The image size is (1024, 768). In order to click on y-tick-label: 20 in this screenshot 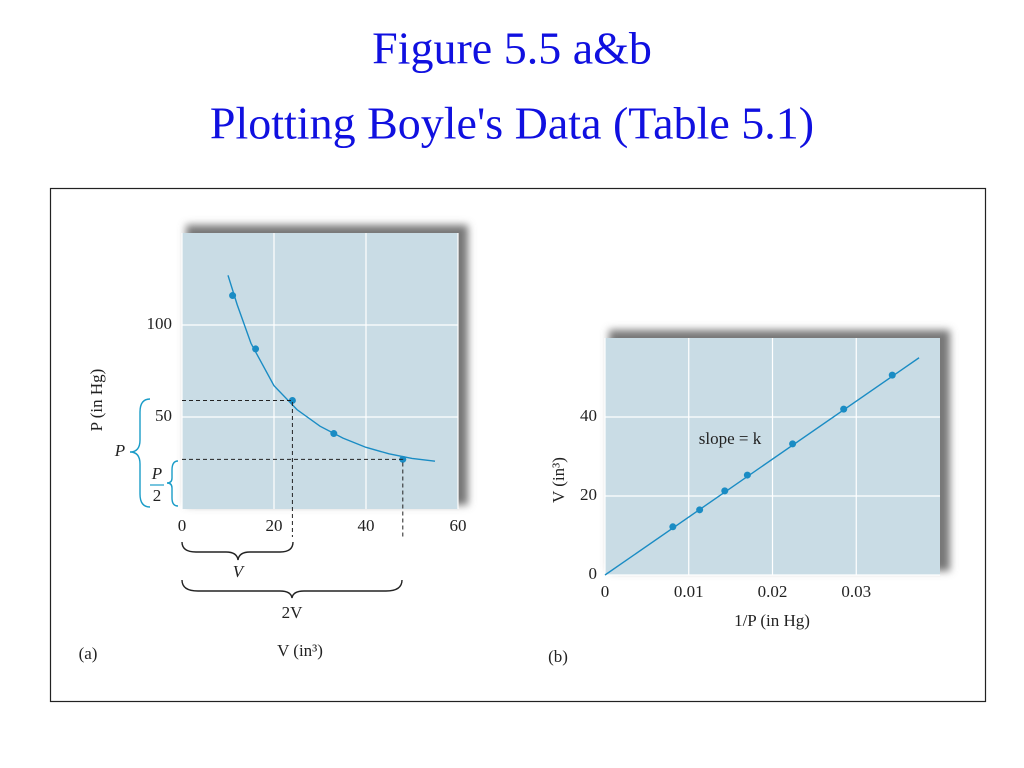, I will do `click(588, 494)`.